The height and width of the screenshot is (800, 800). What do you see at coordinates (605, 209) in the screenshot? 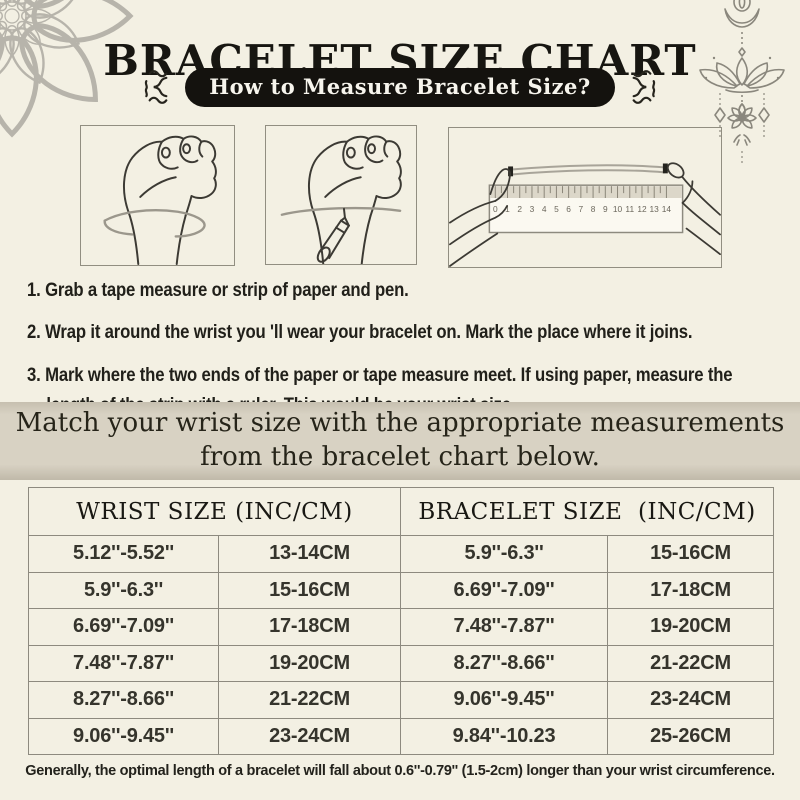
I see `ruler-number: 9` at bounding box center [605, 209].